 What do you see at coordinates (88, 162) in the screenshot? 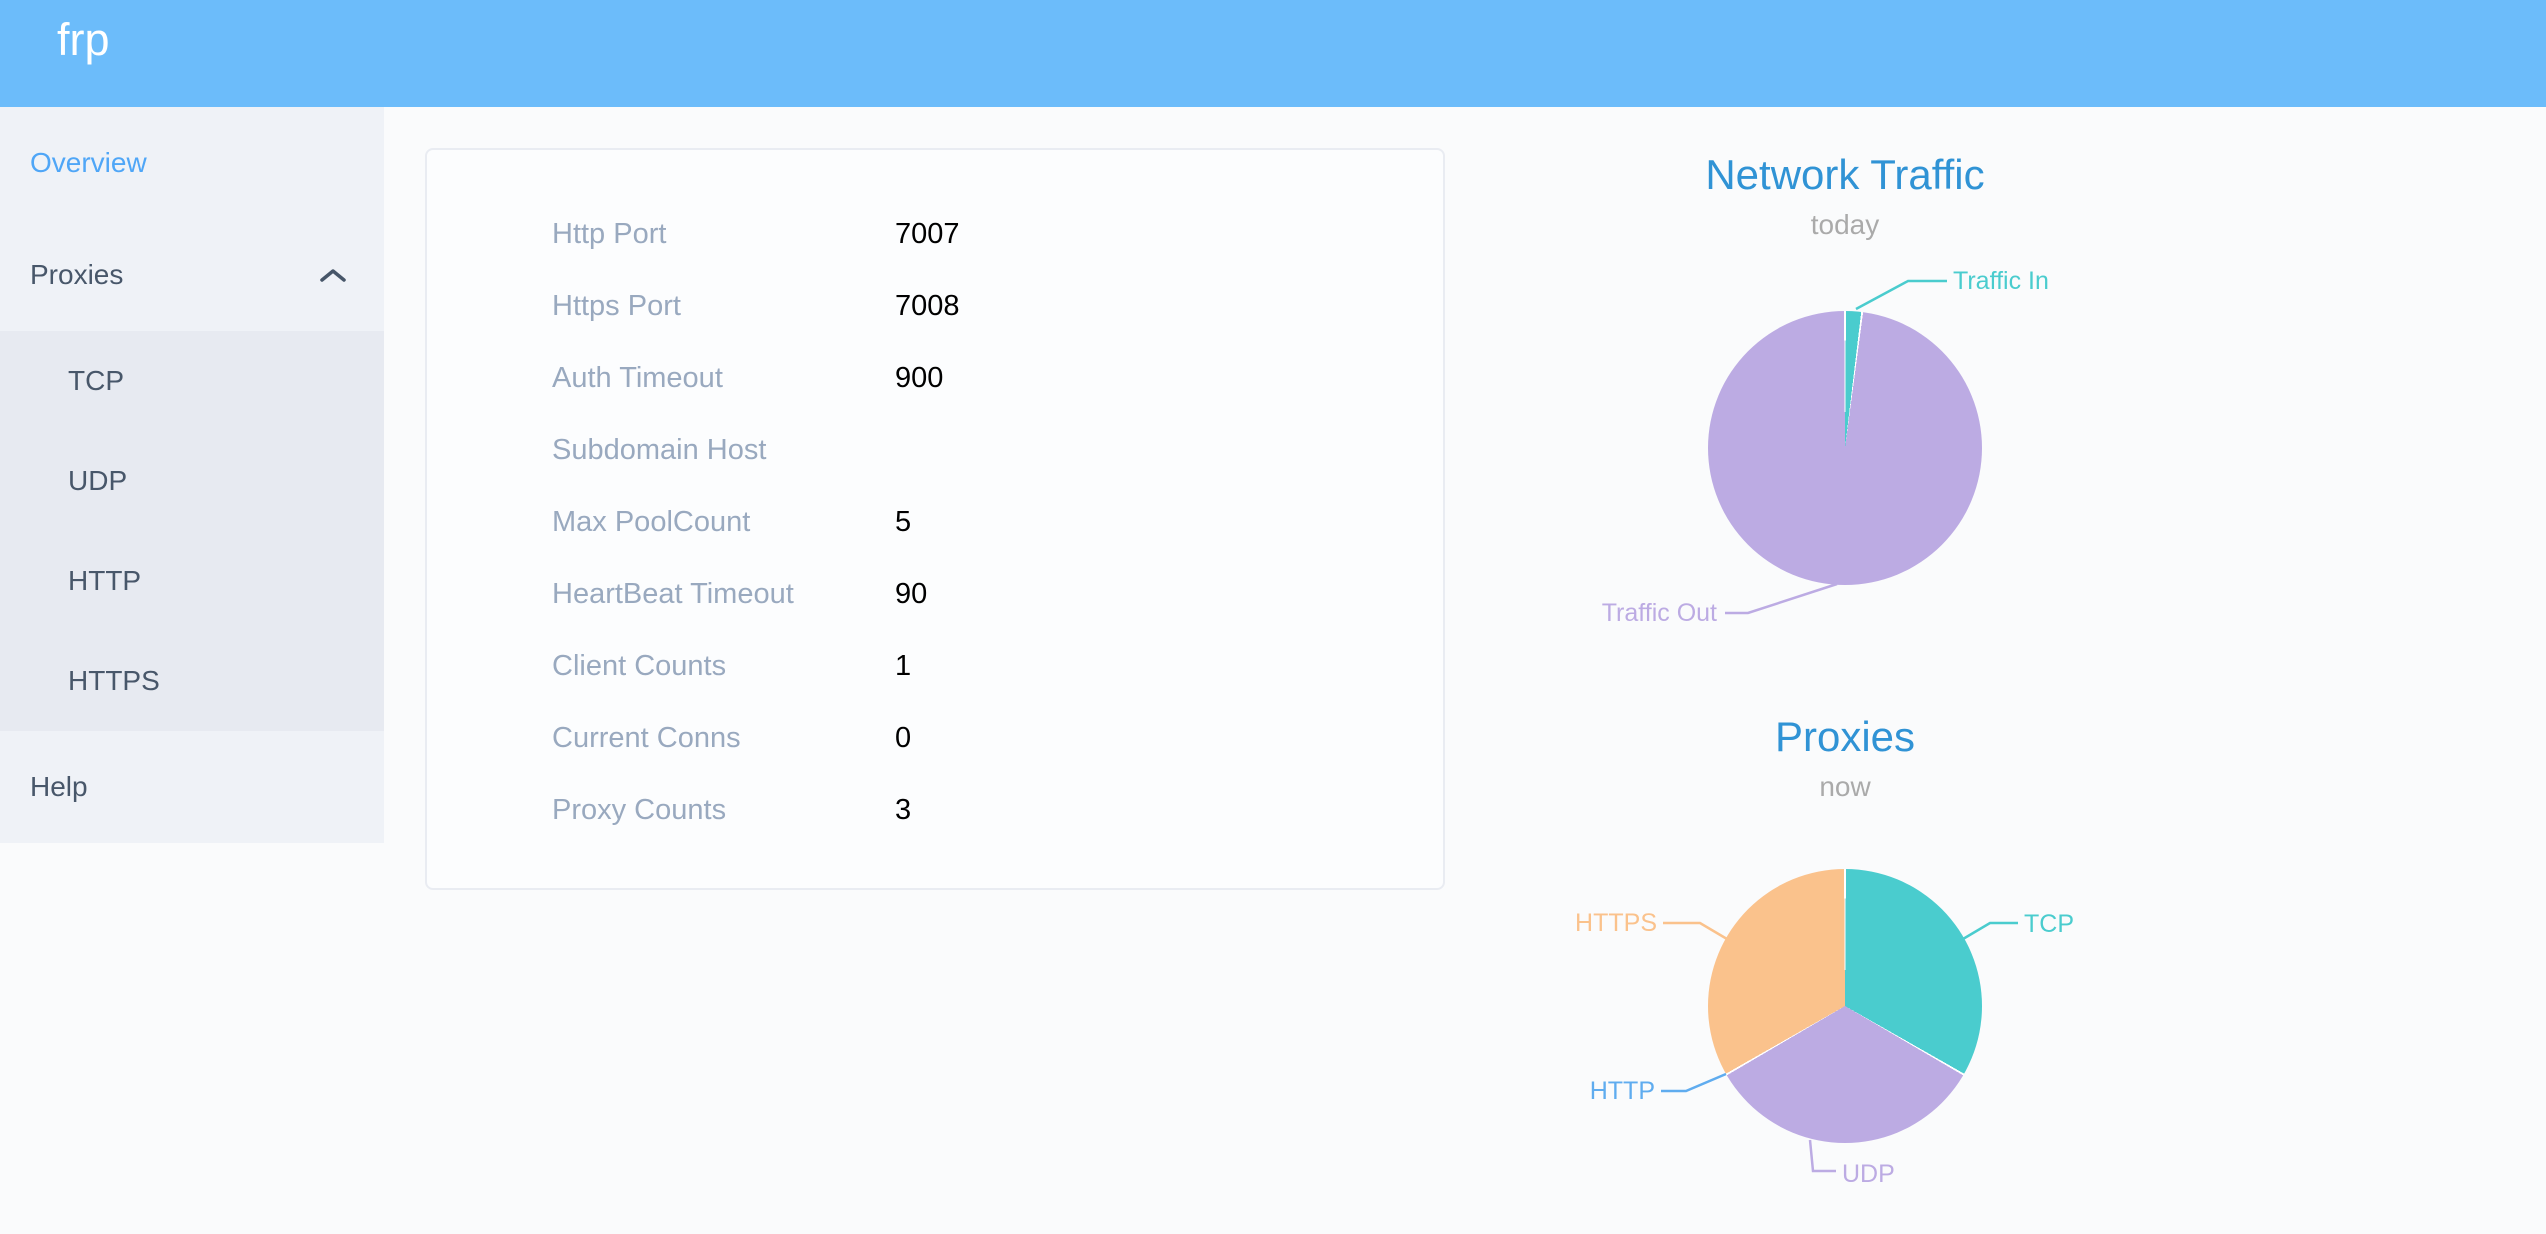
I see `sidebar-item-label: Overview` at bounding box center [88, 162].